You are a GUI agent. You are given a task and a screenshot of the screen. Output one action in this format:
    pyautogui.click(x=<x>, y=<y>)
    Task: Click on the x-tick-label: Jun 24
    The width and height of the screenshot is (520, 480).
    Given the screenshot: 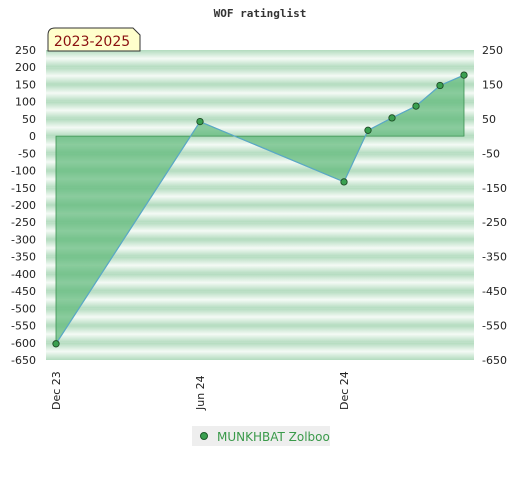 What is the action you would take?
    pyautogui.click(x=200, y=393)
    